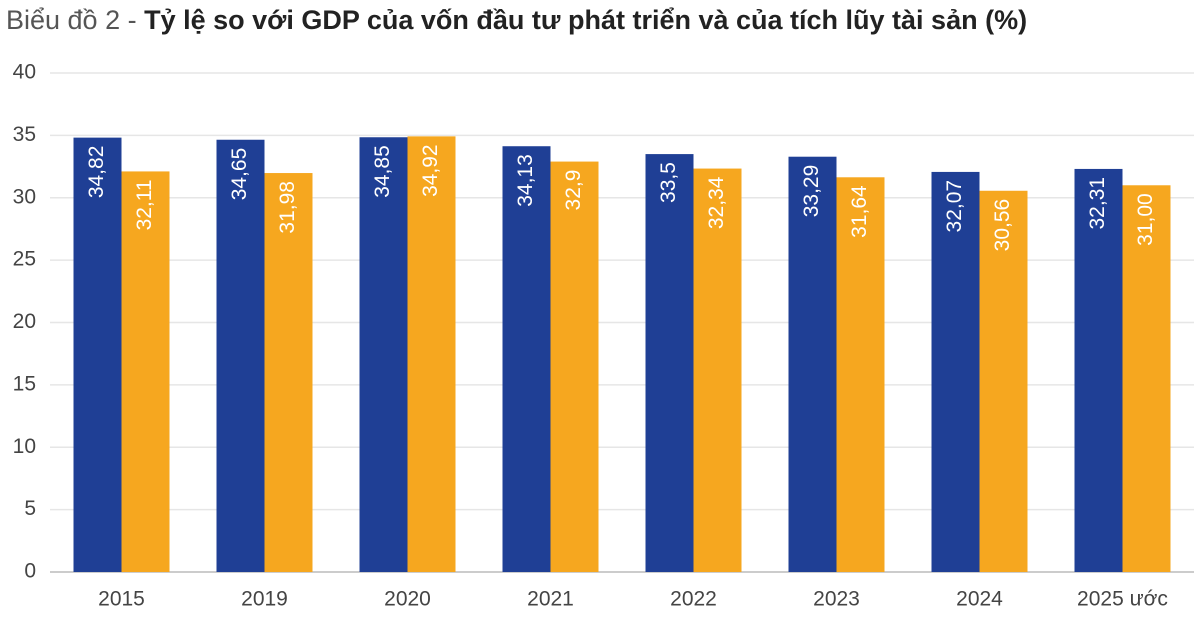  I want to click on x-tick-label: 2025 ước, so click(1122, 599).